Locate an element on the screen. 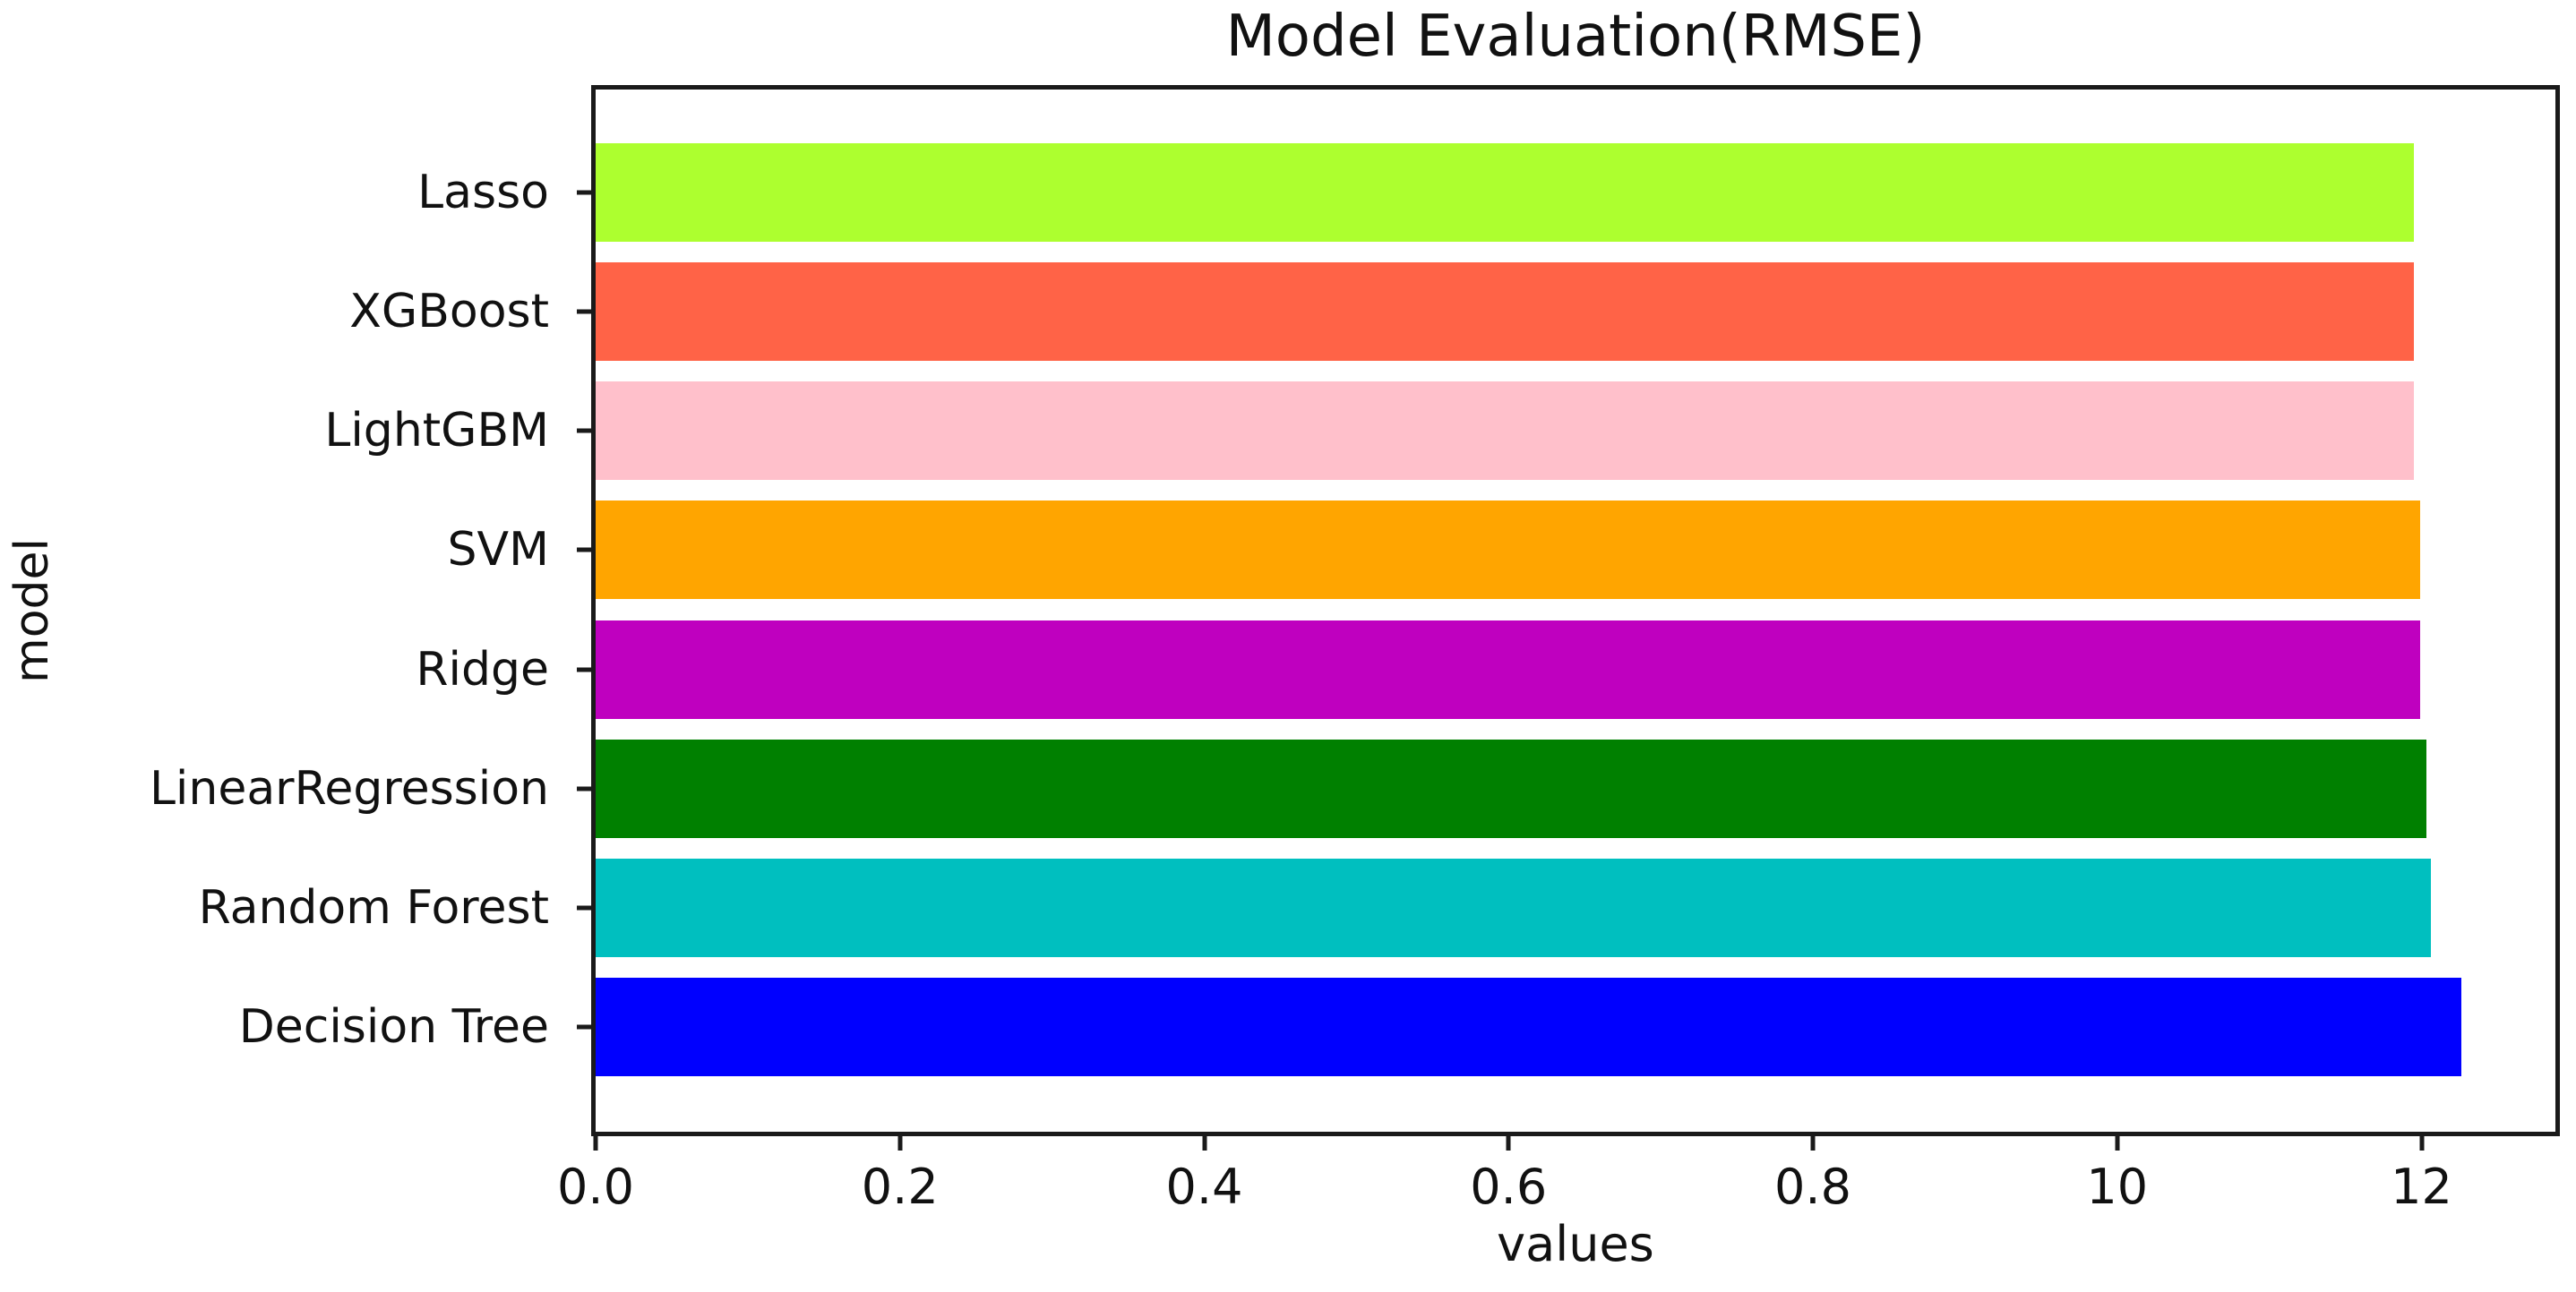  y-tick-label: XGBoost is located at coordinates (449, 311).